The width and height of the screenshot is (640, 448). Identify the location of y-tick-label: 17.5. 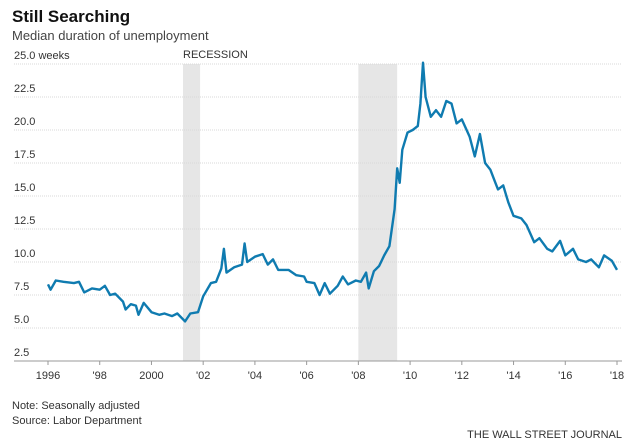
(24, 155).